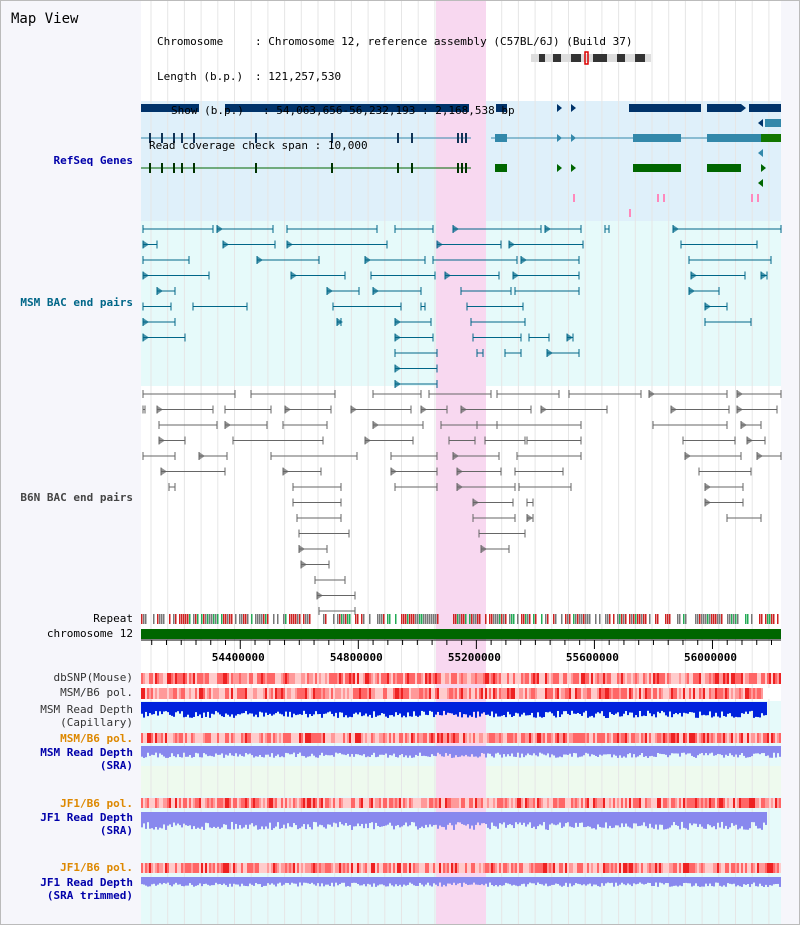  I want to click on gene-arrow, so click(573, 108).